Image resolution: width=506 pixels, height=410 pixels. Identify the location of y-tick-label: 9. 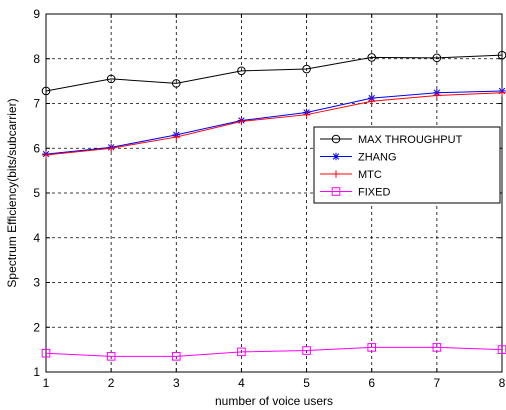
(36, 14).